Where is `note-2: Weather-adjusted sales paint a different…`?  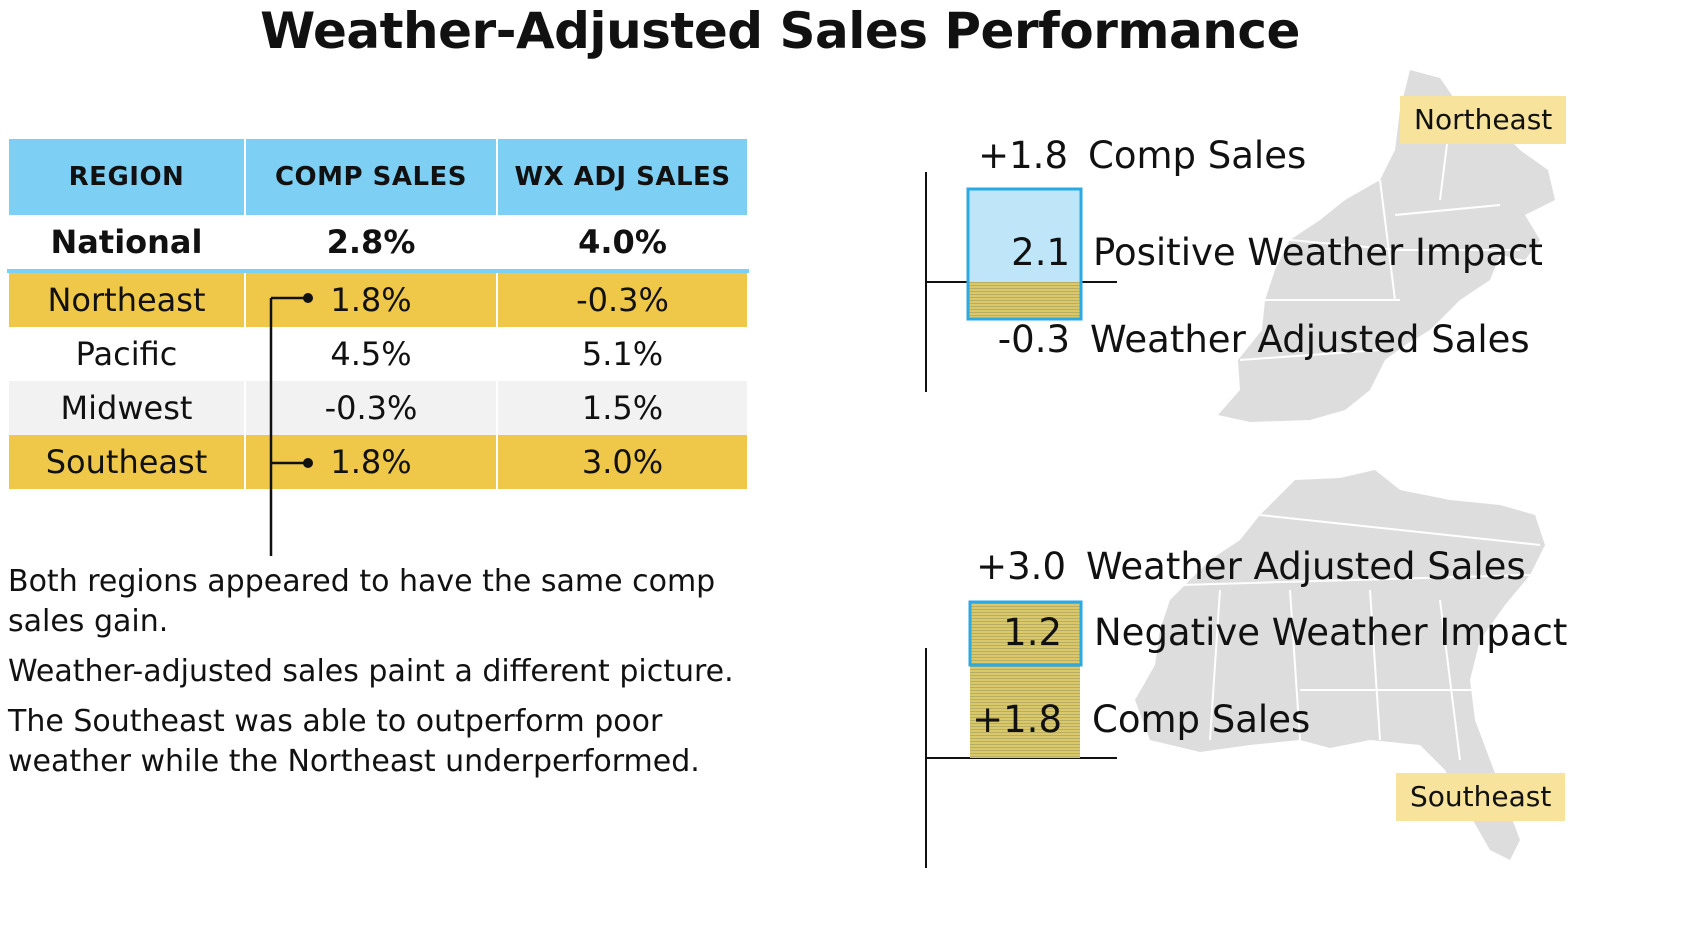 note-2: Weather-adjusted sales paint a different… is located at coordinates (371, 671).